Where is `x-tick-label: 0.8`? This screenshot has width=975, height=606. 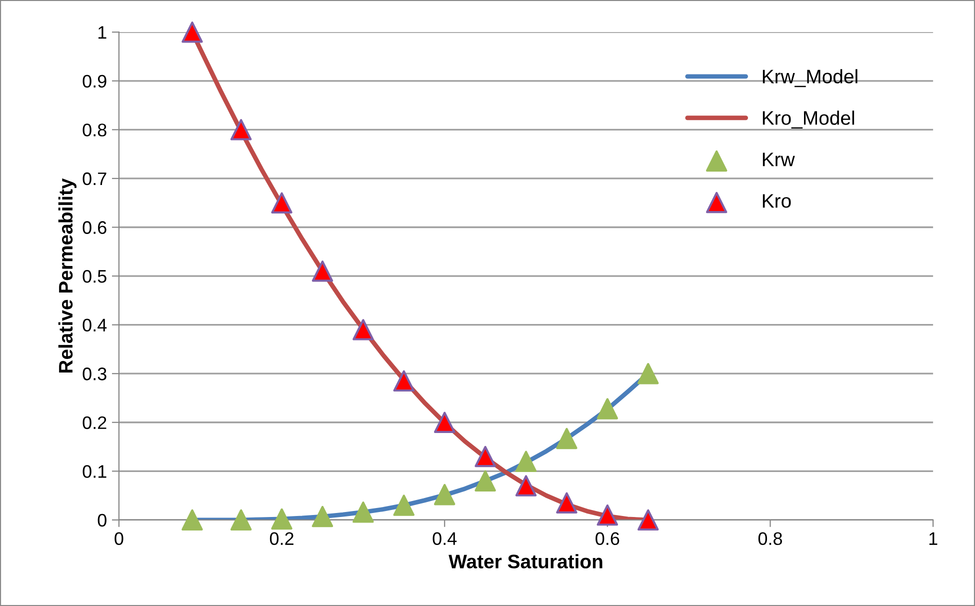 x-tick-label: 0.8 is located at coordinates (770, 539).